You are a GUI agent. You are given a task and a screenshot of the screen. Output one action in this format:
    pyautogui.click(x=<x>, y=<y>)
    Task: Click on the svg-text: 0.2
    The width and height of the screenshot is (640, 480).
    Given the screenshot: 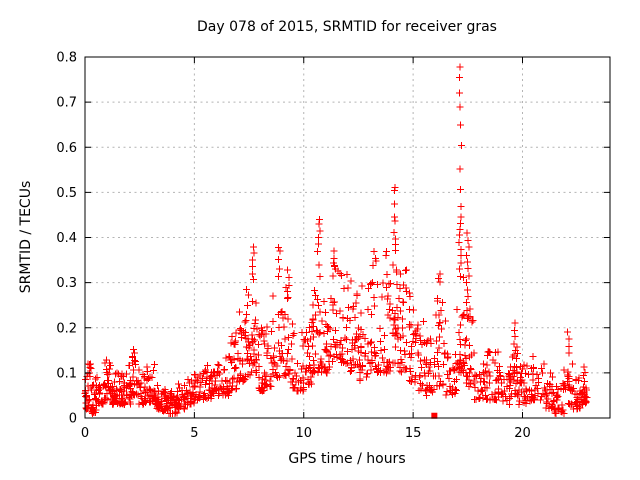 What is the action you would take?
    pyautogui.click(x=66, y=328)
    